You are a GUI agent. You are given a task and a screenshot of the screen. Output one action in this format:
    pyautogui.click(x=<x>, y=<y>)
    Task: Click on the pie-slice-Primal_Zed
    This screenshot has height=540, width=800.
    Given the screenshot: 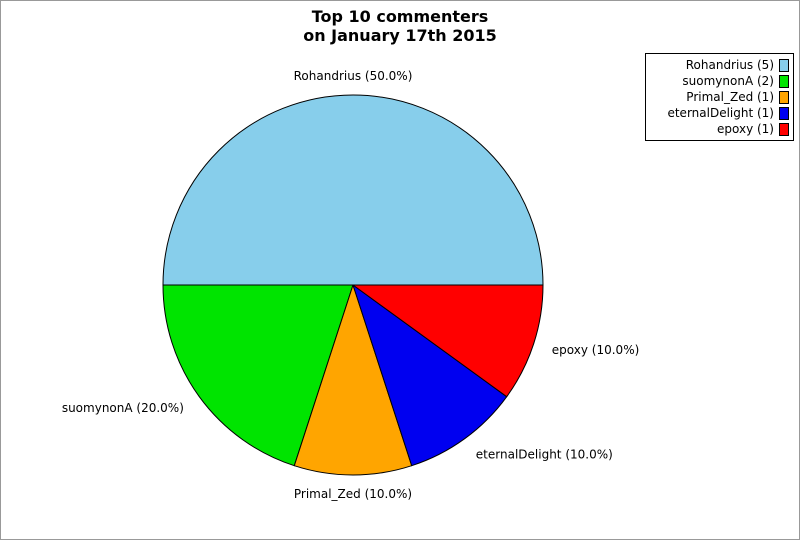 What is the action you would take?
    pyautogui.click(x=353, y=380)
    